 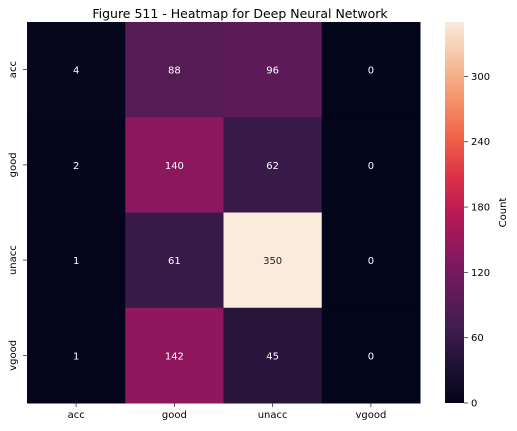 What do you see at coordinates (480, 142) in the screenshot?
I see `colorbar-tick-label: 240` at bounding box center [480, 142].